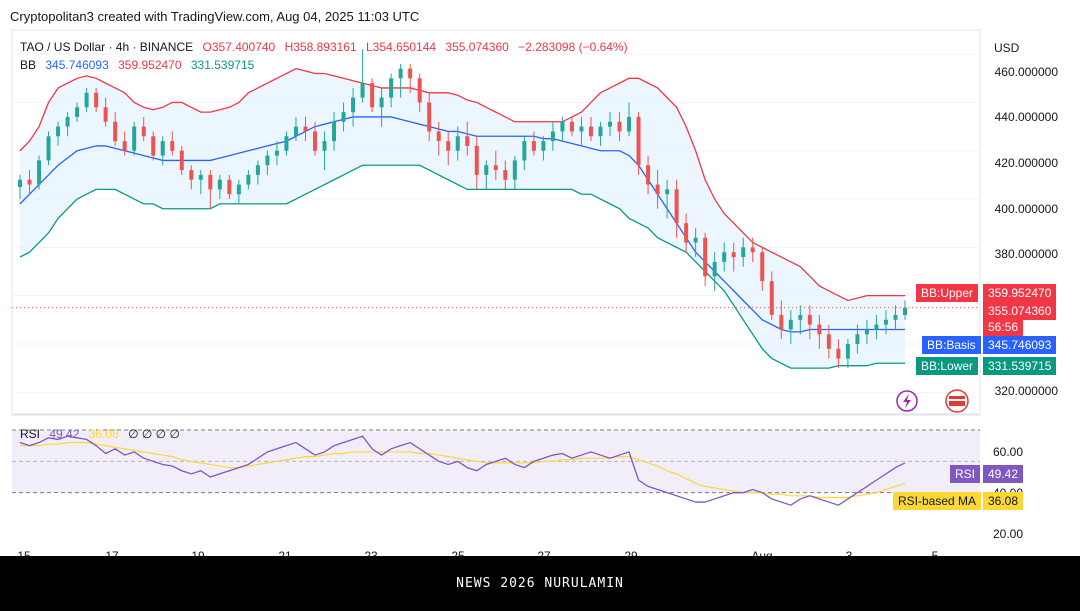 This screenshot has height=611, width=1080. Describe the element at coordinates (107, 47) in the screenshot. I see `symbol-name: TAO / US Dollar · 4h · BINANCE` at that location.